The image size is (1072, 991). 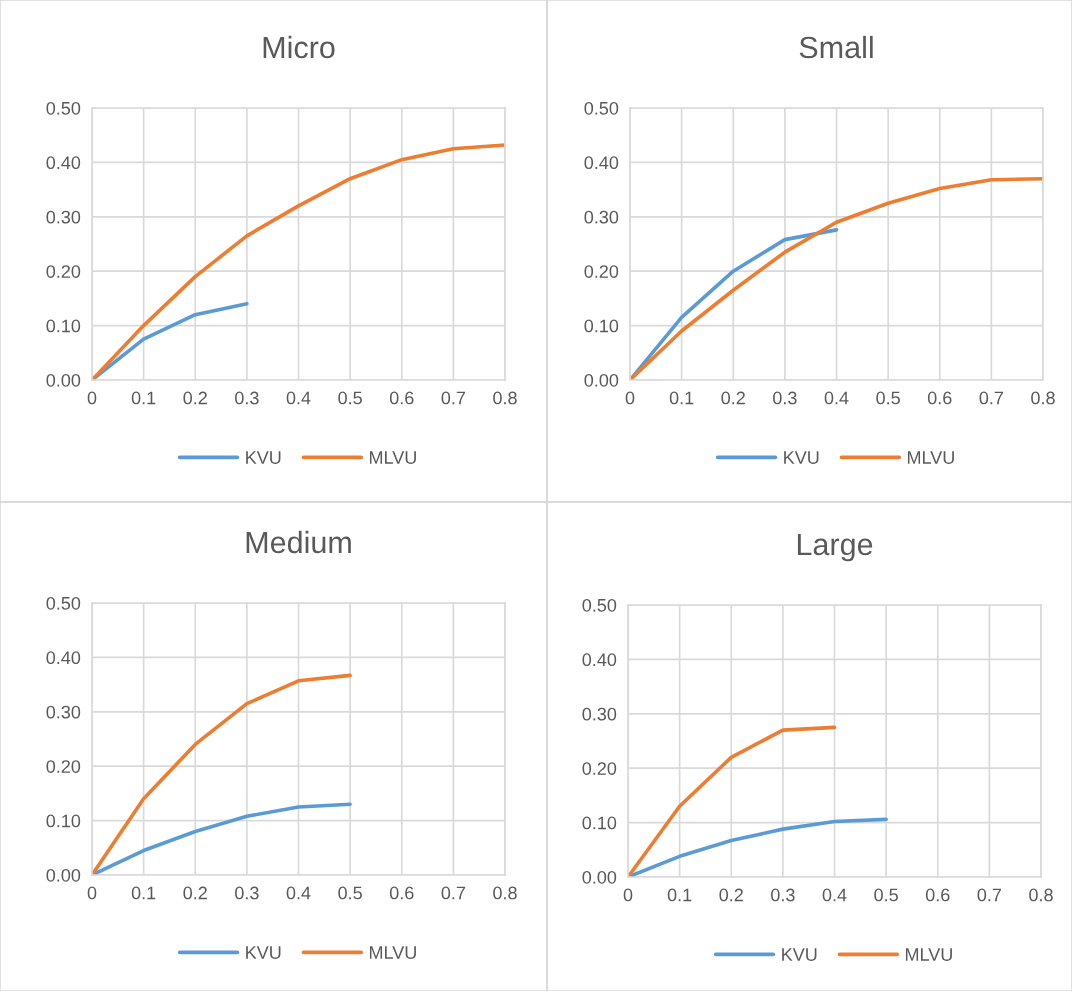 What do you see at coordinates (299, 47) in the screenshot?
I see `chart-title: Micro` at bounding box center [299, 47].